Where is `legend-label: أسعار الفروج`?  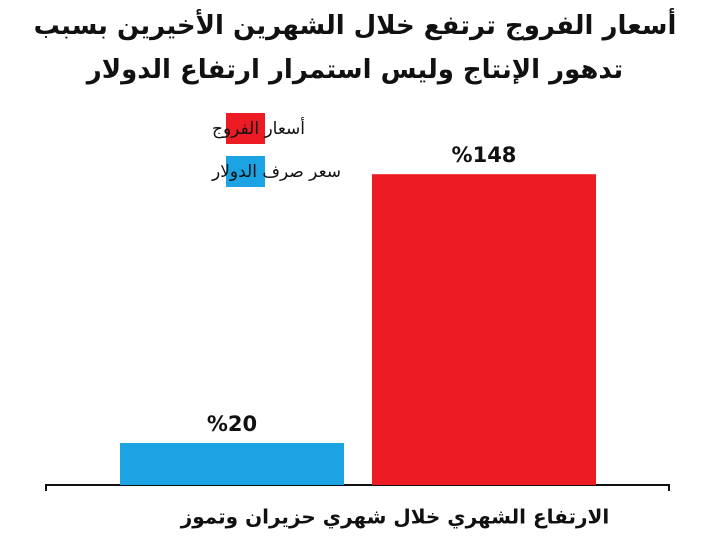 legend-label: أسعار الفروج is located at coordinates (258, 128).